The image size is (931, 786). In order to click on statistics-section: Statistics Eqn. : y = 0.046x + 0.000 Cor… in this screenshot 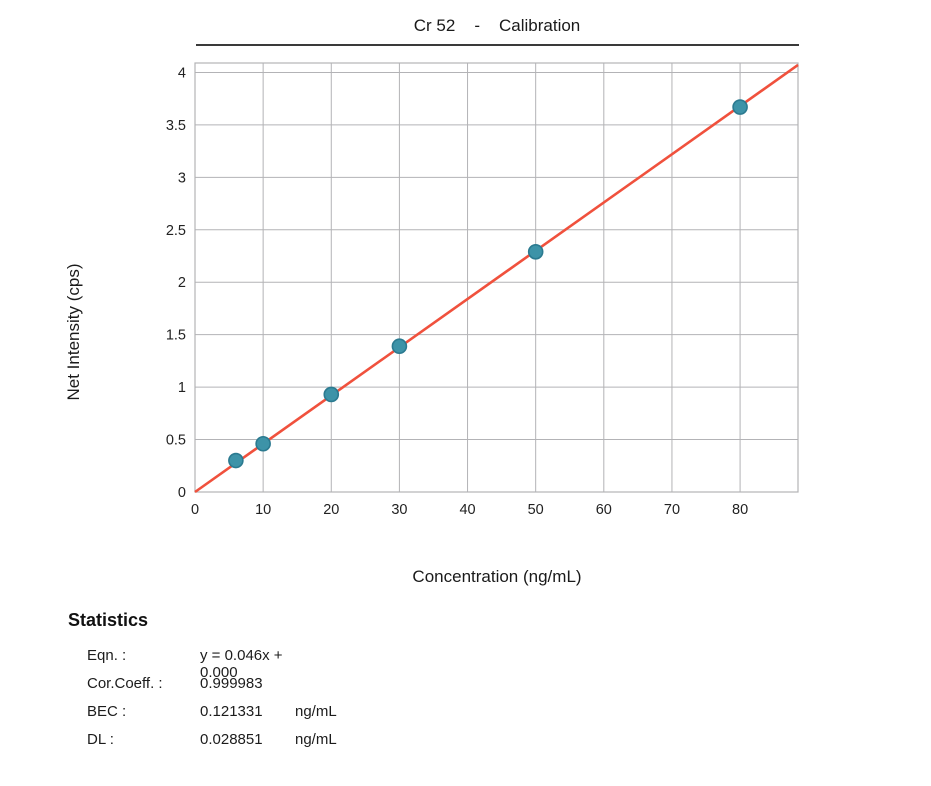, I will do `click(202, 684)`.